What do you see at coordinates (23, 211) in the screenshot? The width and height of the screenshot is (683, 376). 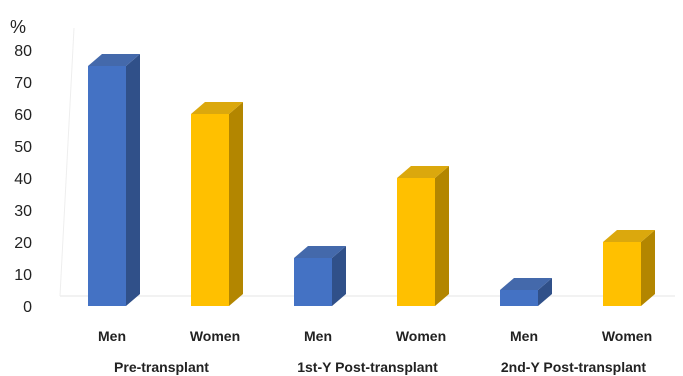 I see `y-tick-label: 30` at bounding box center [23, 211].